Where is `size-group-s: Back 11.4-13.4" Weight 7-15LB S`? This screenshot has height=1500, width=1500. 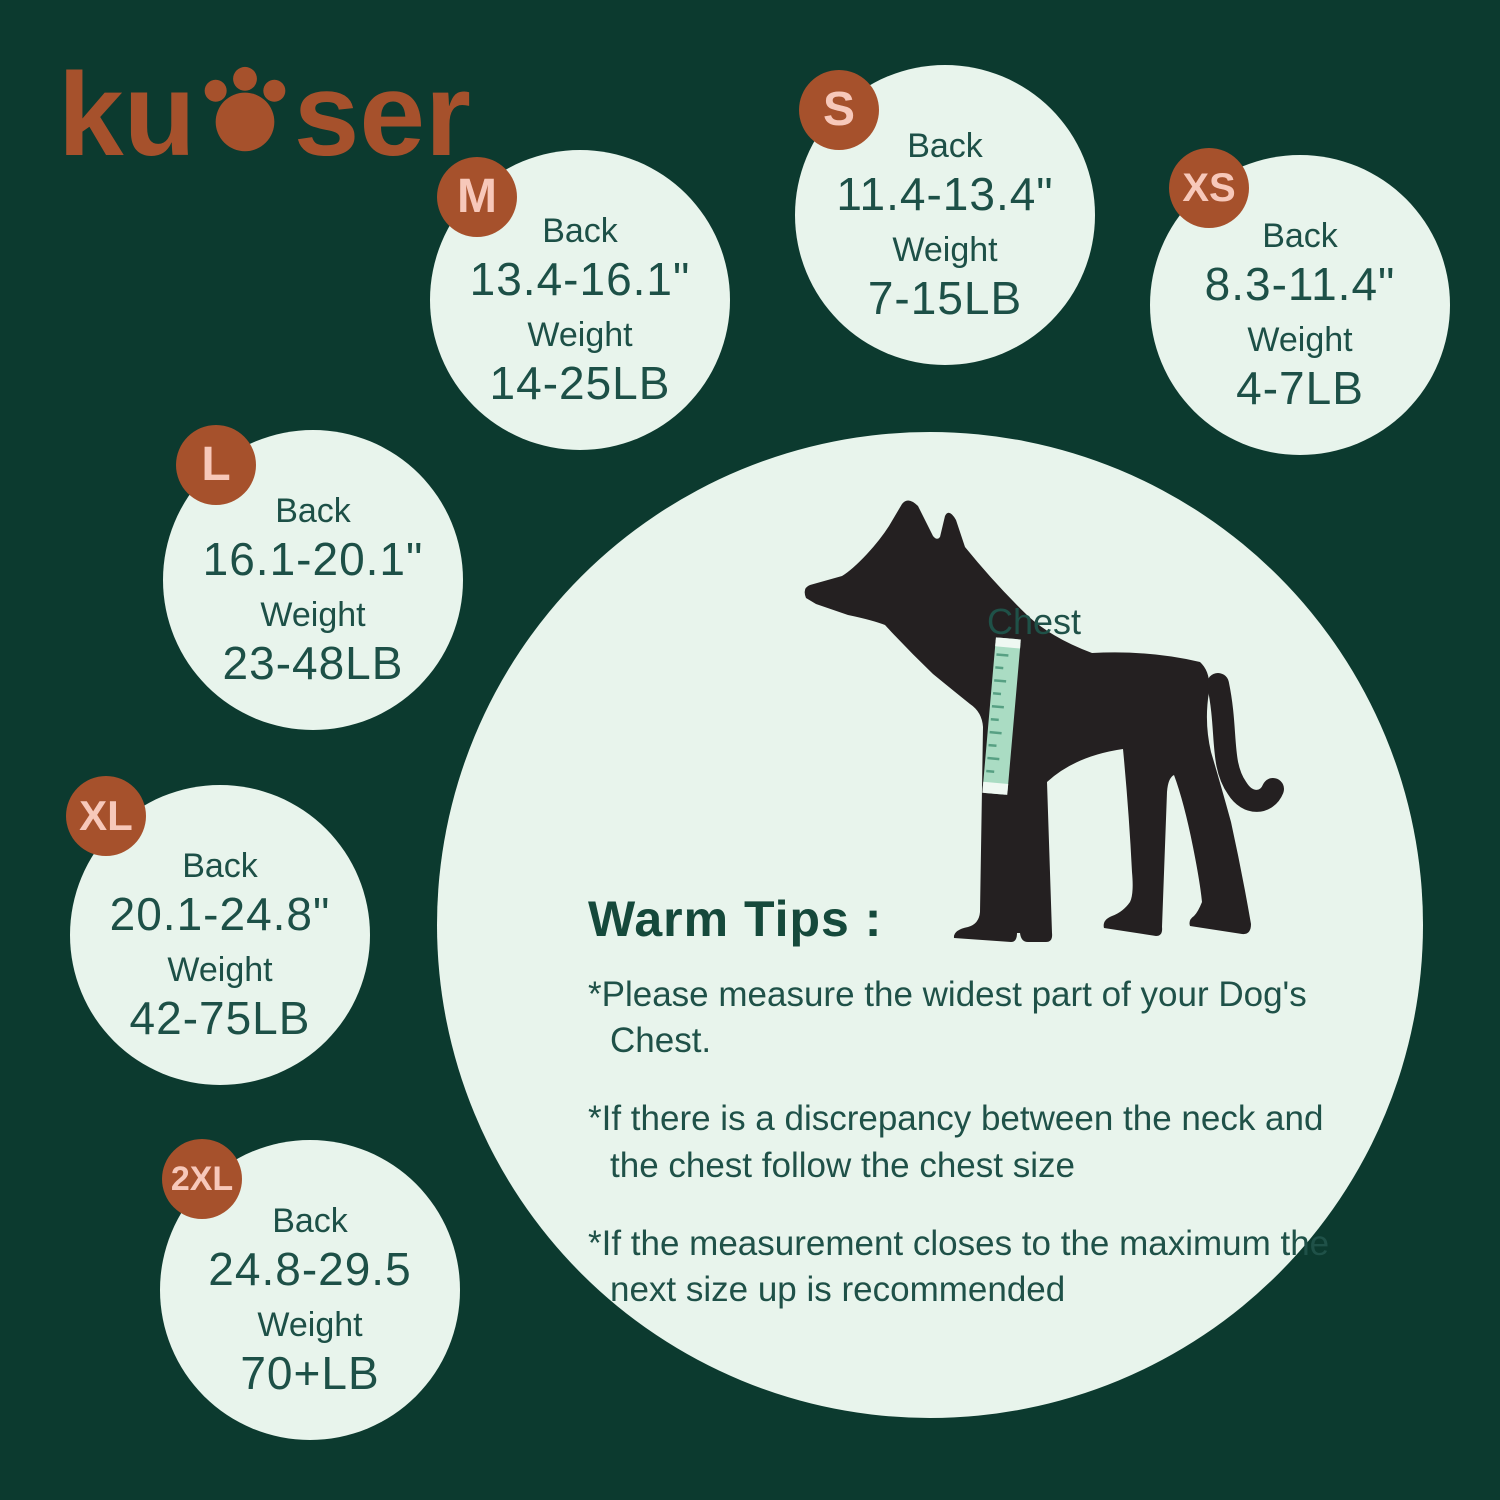
size-group-s: Back 11.4-13.4" Weight 7-15LB S is located at coordinates (945, 215).